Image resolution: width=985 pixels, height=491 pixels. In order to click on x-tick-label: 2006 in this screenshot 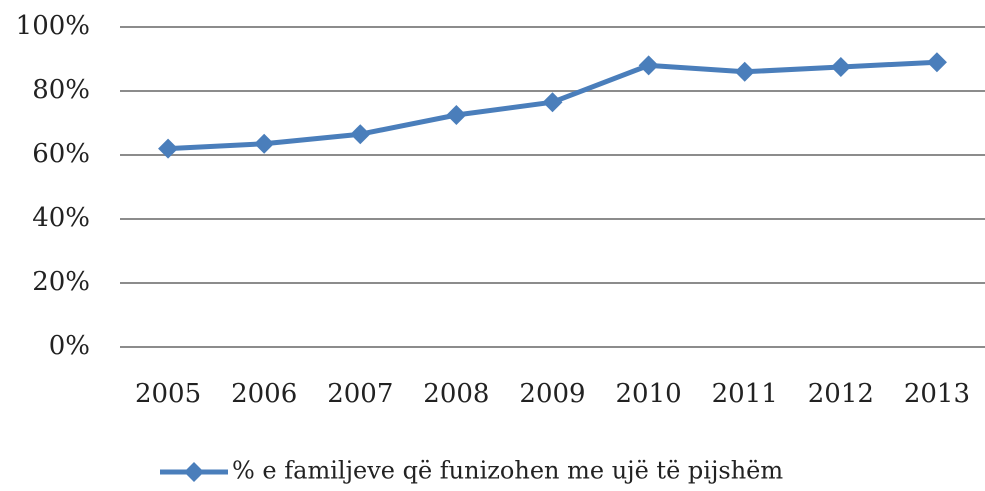, I will do `click(264, 394)`.